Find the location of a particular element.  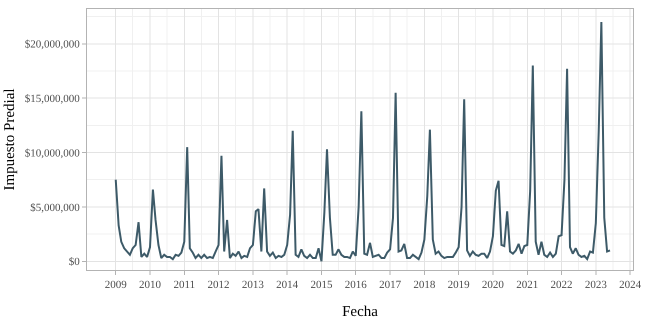

x-tick-label: 2018 is located at coordinates (424, 285).